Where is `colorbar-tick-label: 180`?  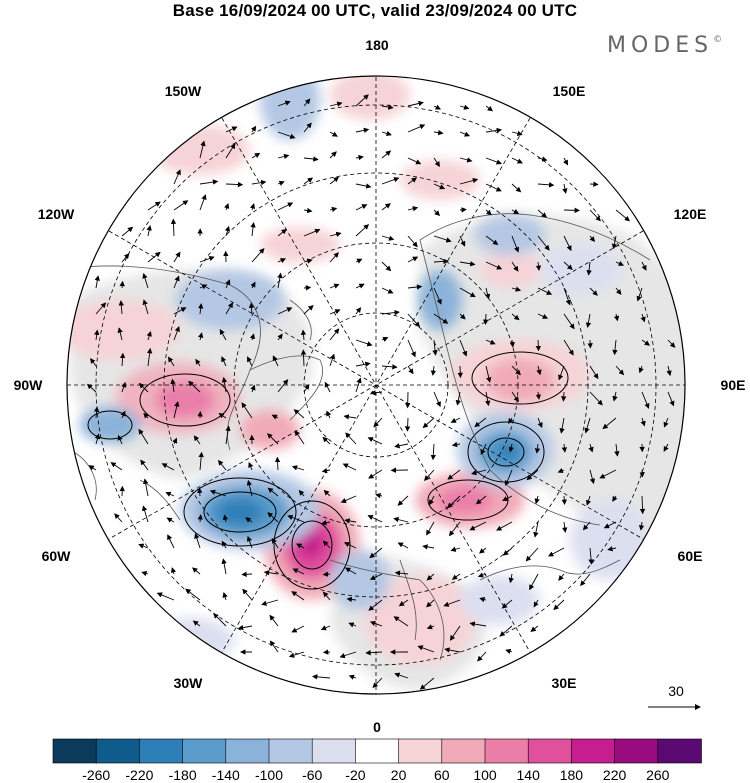
colorbar-tick-label: 180 is located at coordinates (572, 775).